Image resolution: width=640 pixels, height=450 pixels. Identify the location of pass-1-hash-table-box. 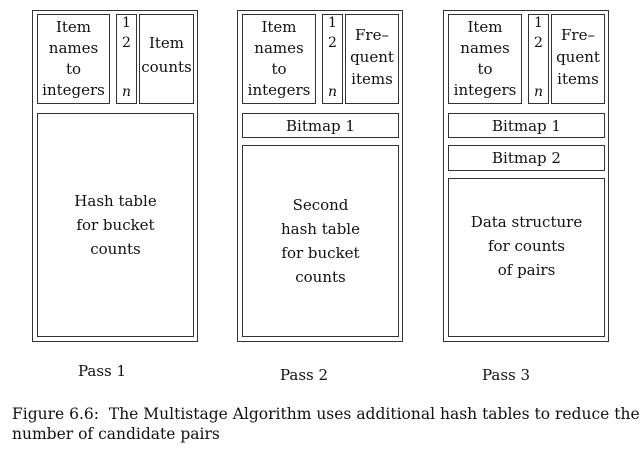
(115, 225).